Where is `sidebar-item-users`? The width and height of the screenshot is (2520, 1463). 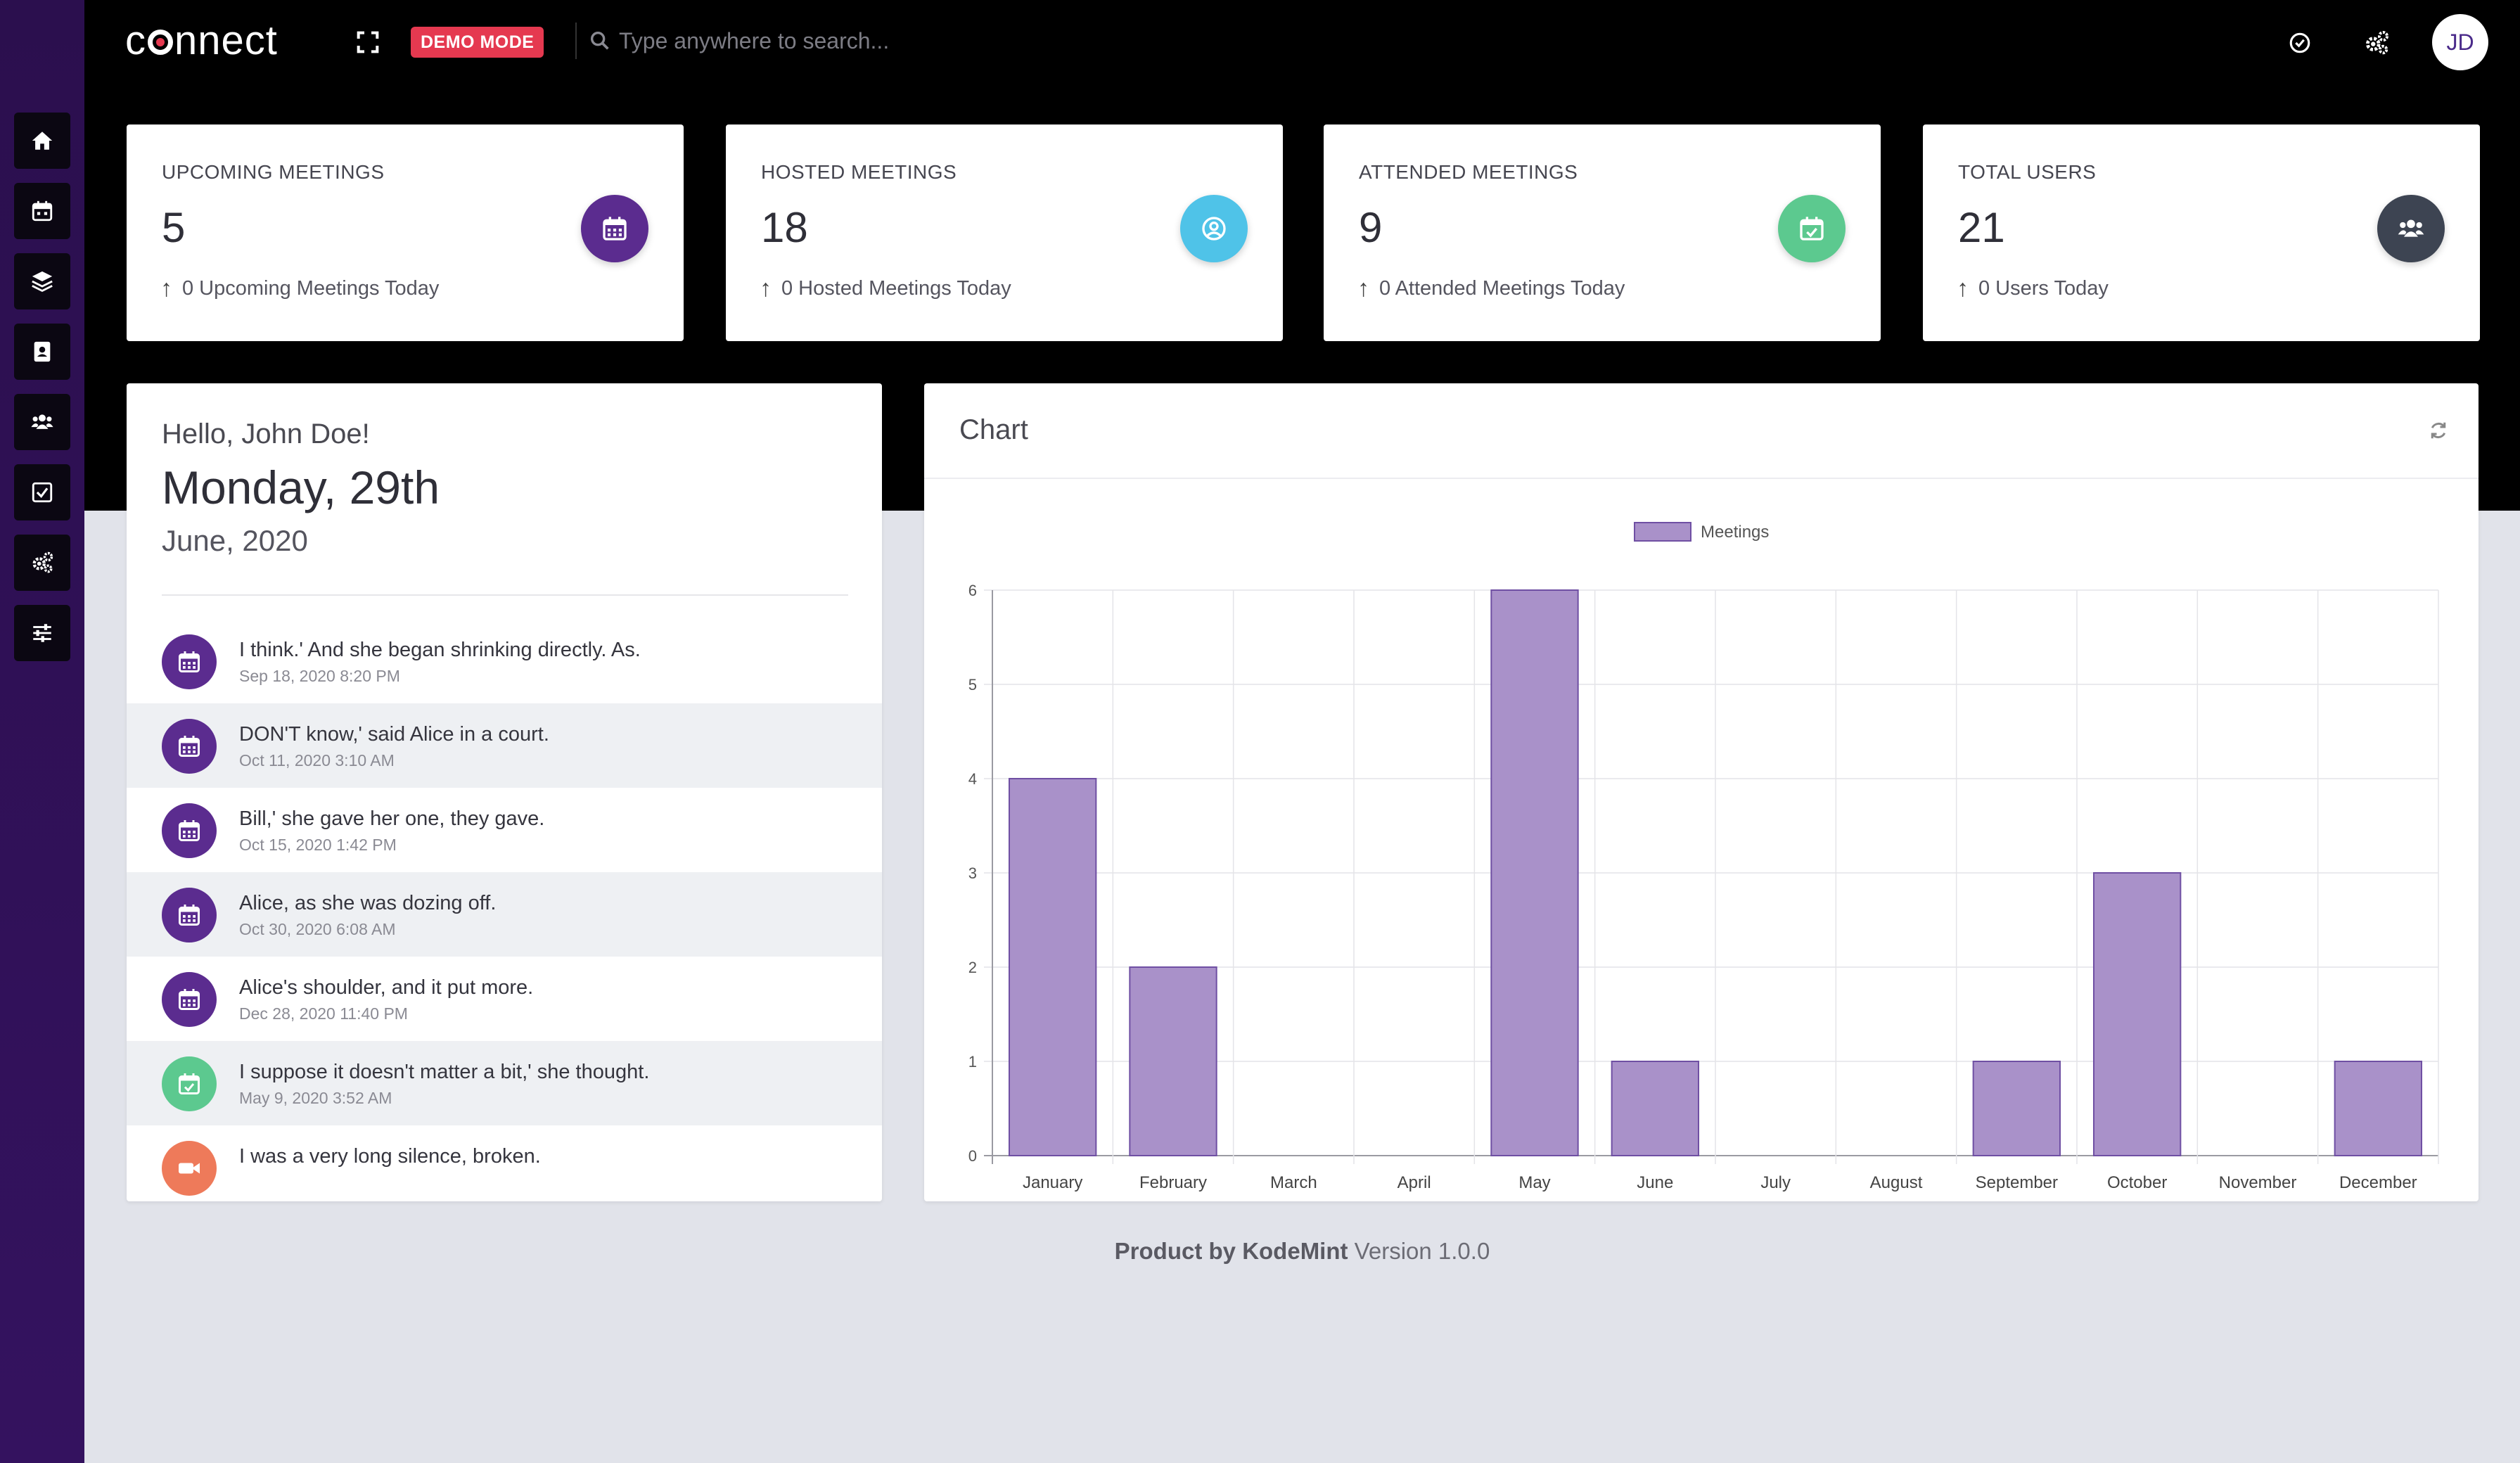 sidebar-item-users is located at coordinates (42, 422).